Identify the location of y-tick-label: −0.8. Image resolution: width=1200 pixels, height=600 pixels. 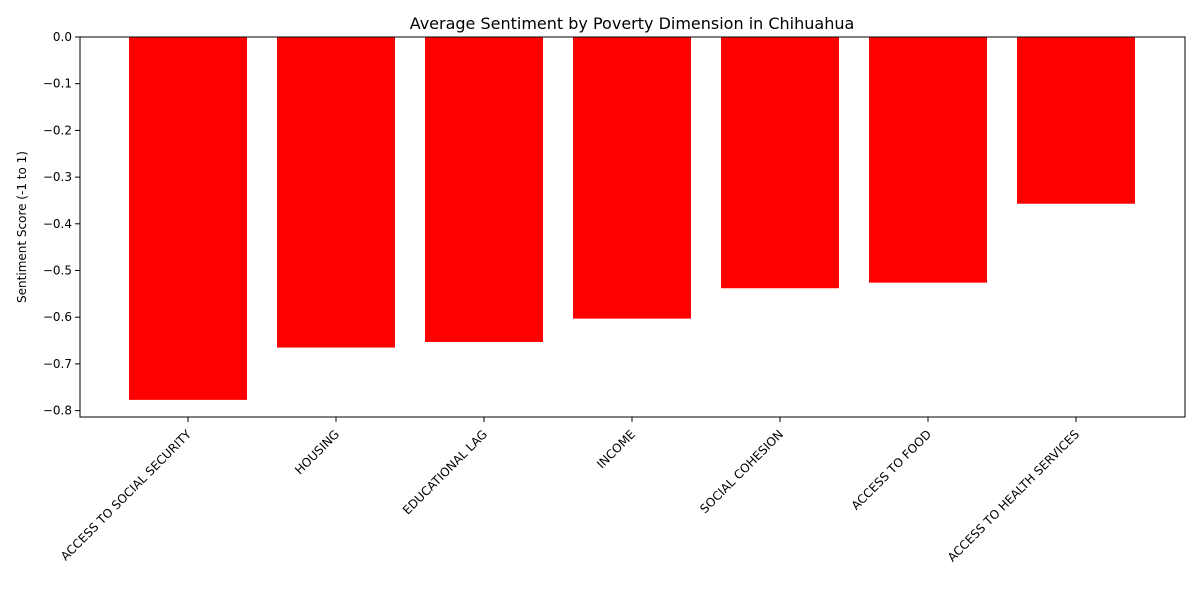
(57, 411).